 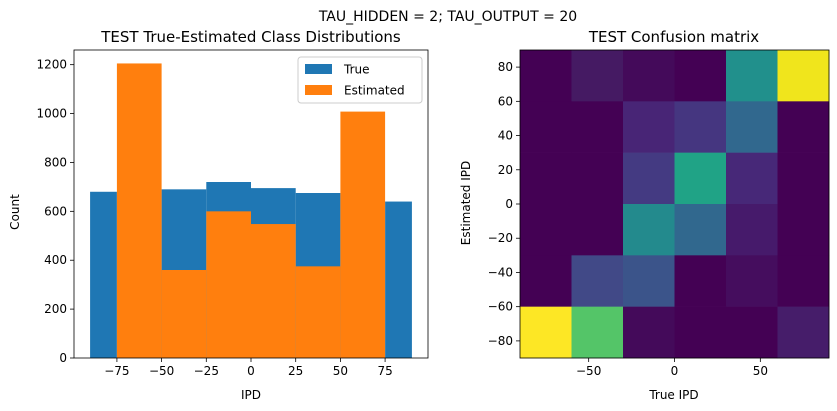 What do you see at coordinates (318, 69) in the screenshot?
I see `histogram-legend-swatch-true` at bounding box center [318, 69].